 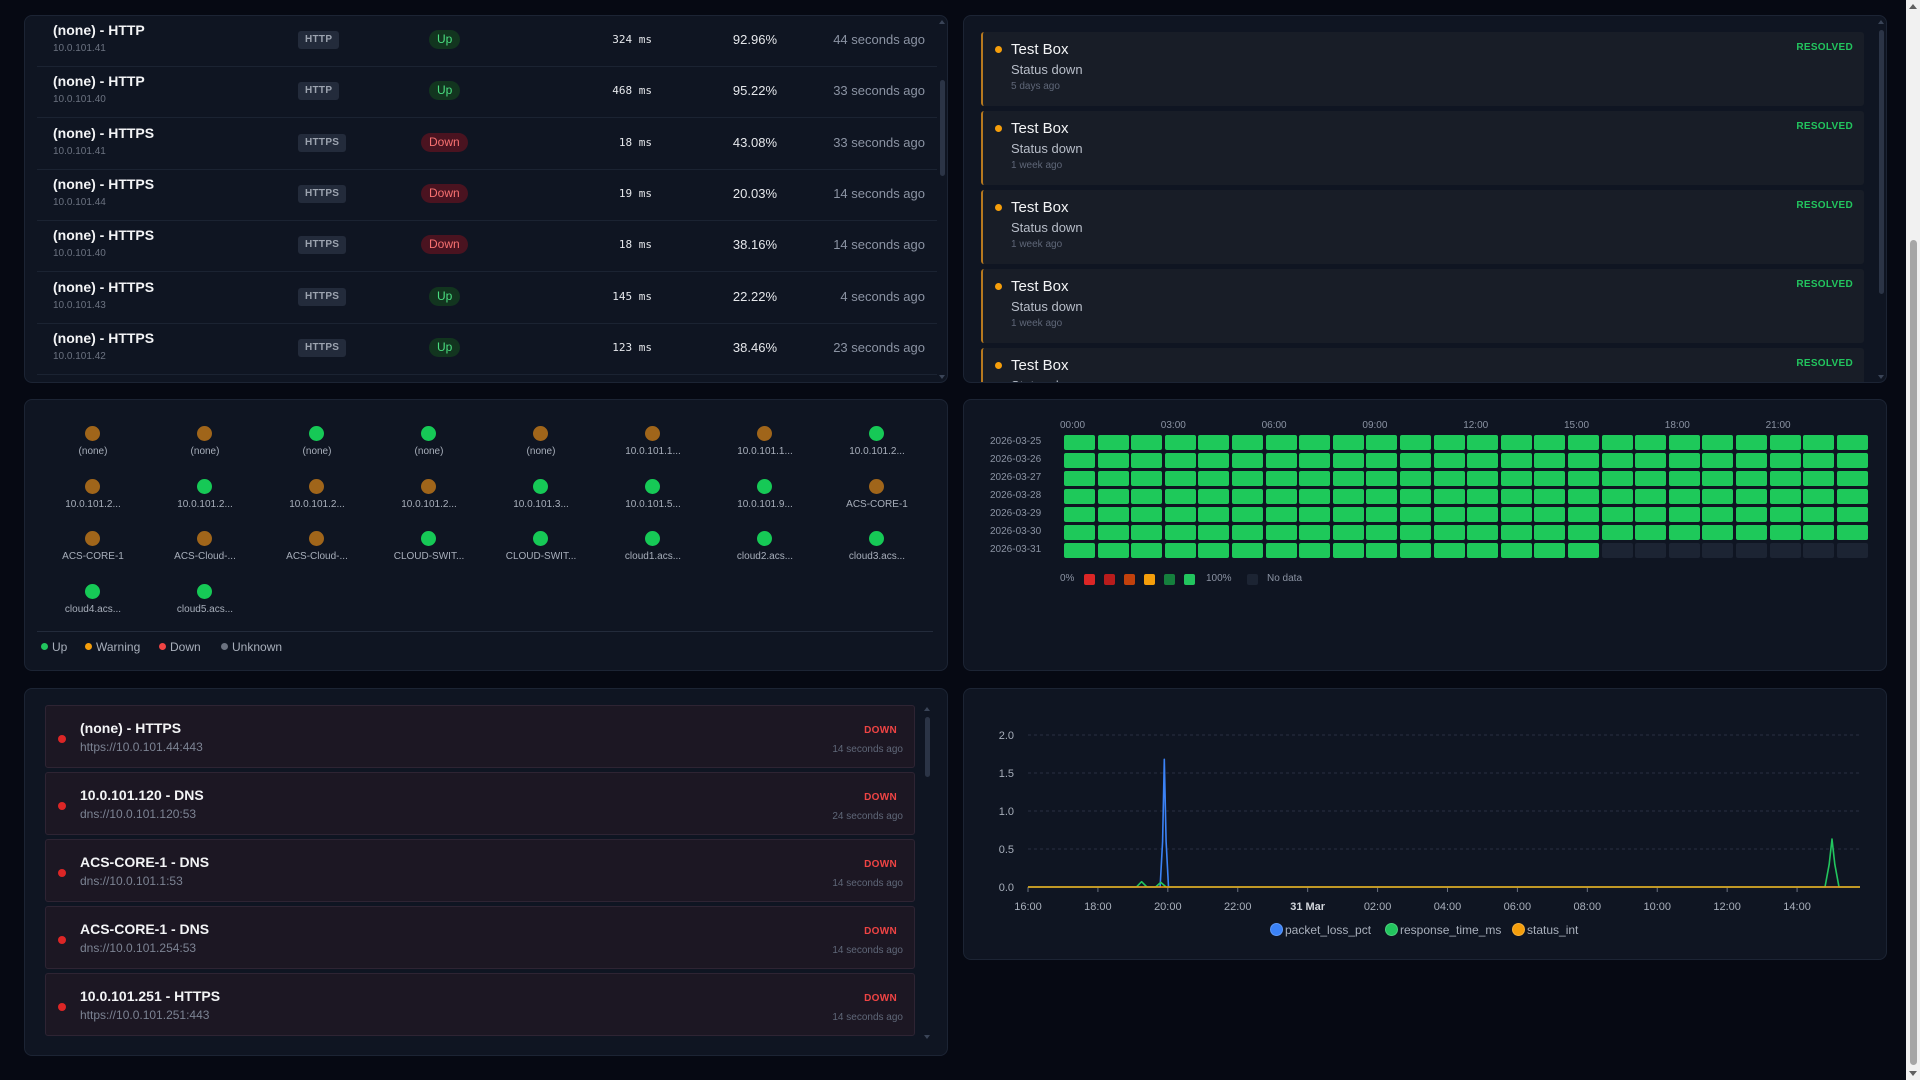 I want to click on alert-card: Test Box Status down 5 days ago RESOLVED, so click(x=1422, y=69).